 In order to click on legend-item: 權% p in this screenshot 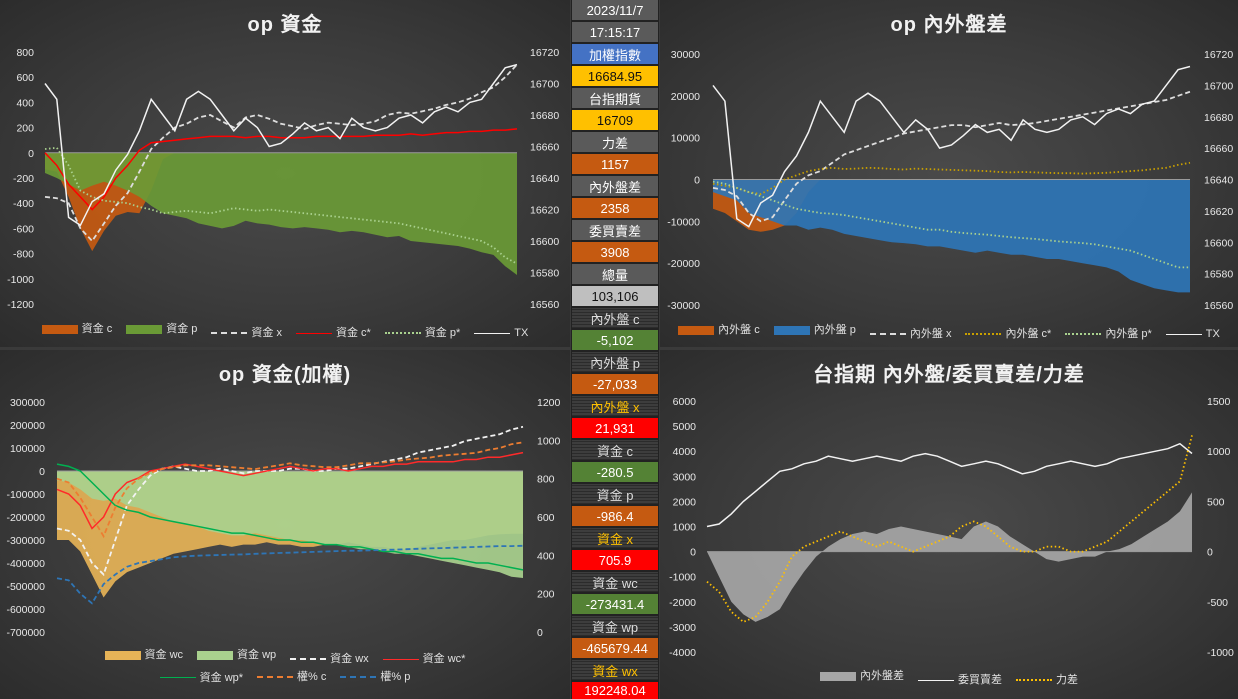, I will do `click(375, 677)`.